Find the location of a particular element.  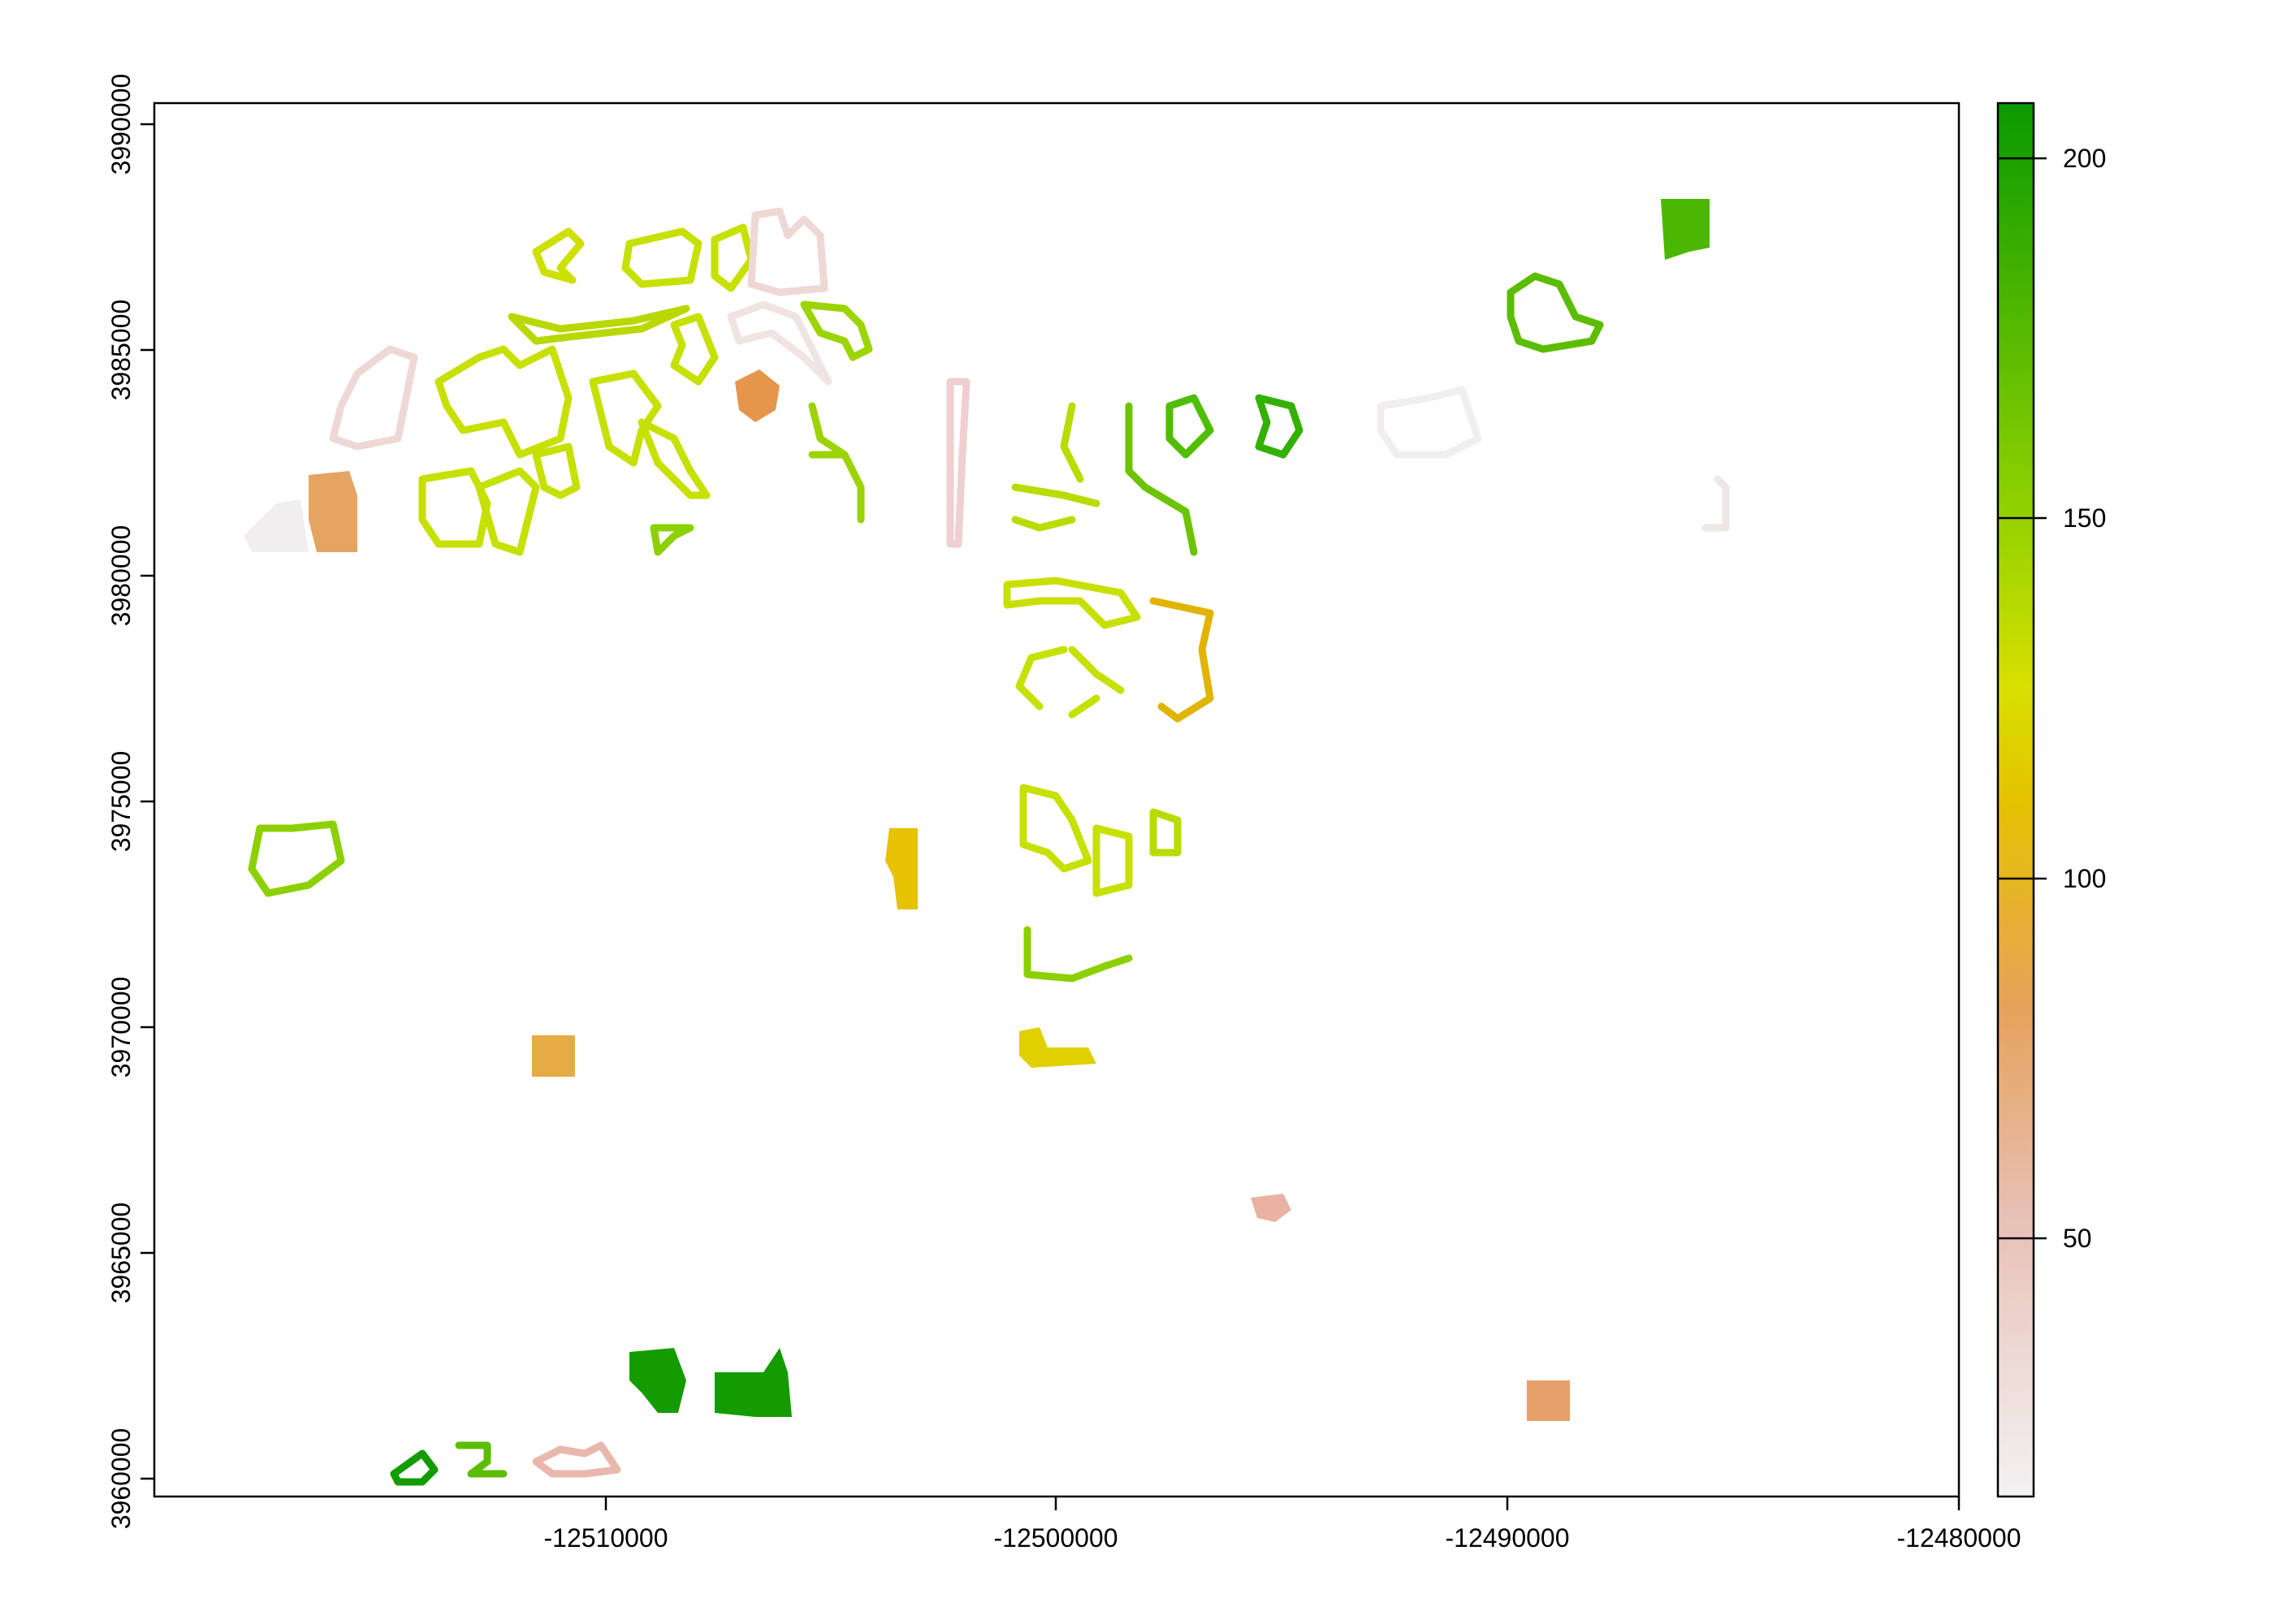

legend-tick-label: 100 is located at coordinates (2085, 878).